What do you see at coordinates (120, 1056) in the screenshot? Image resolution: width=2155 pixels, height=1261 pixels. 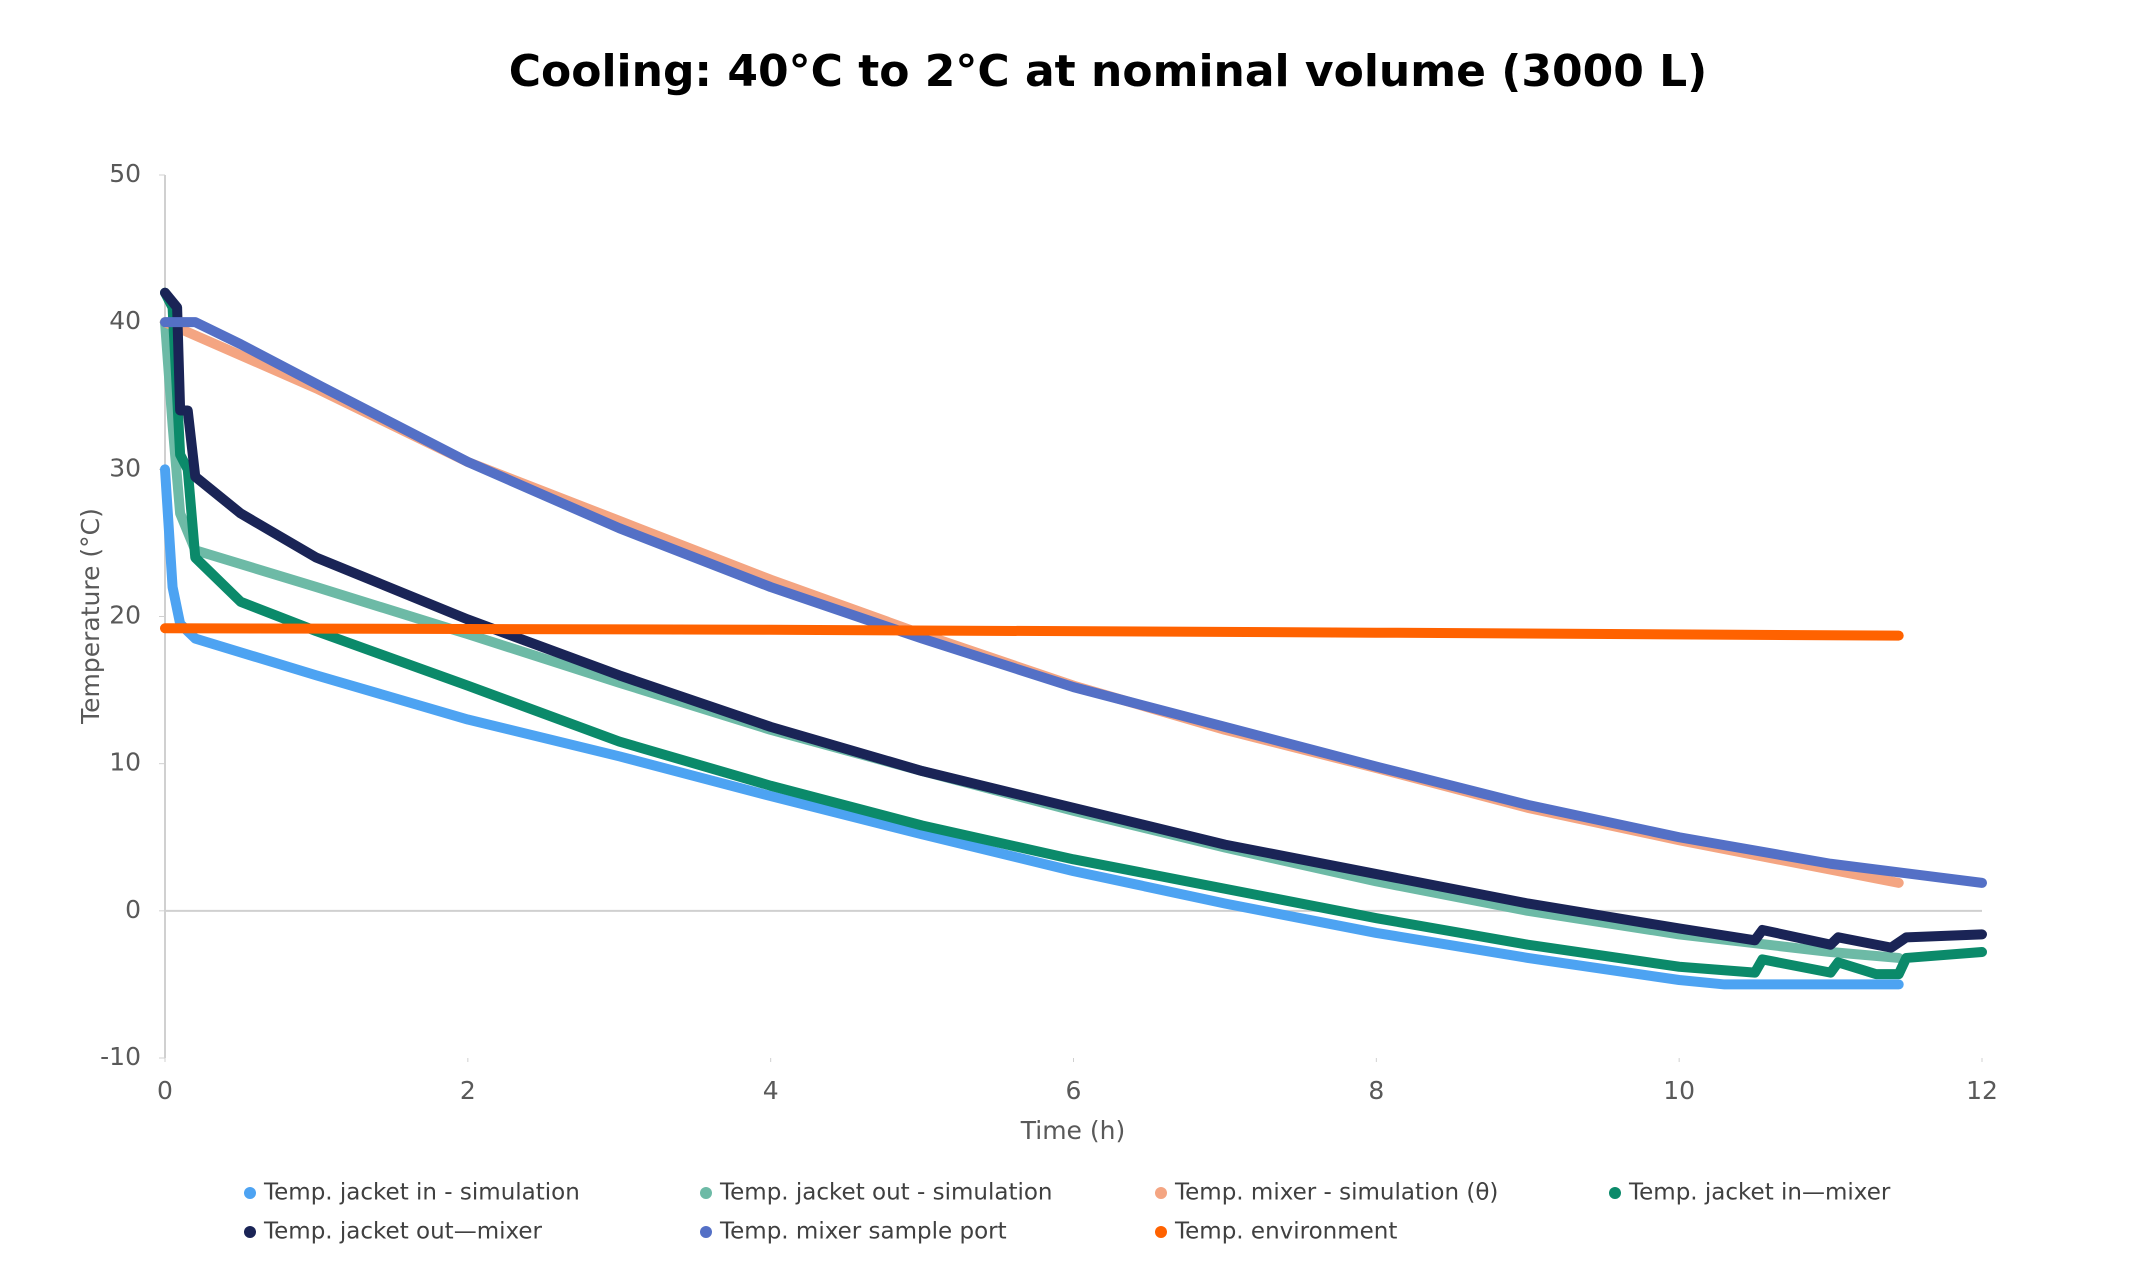 I see `y-tick-label: -10` at bounding box center [120, 1056].